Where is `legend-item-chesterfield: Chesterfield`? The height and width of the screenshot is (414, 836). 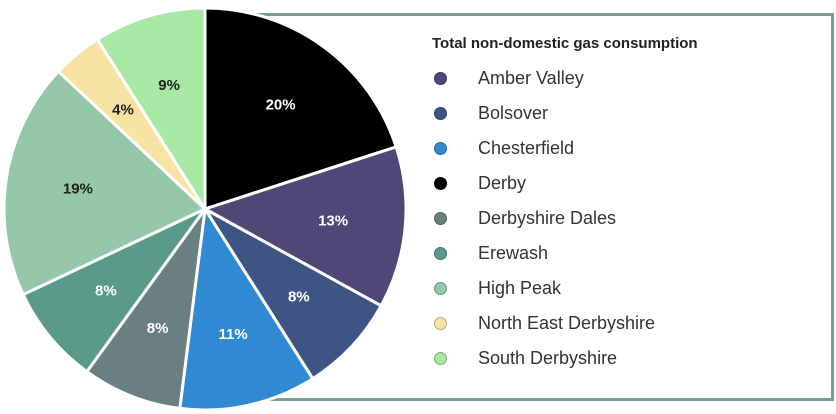
legend-item-chesterfield: Chesterfield is located at coordinates (622, 148).